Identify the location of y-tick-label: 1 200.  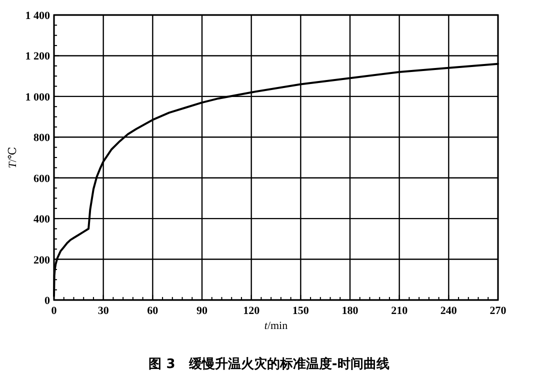
(37, 56).